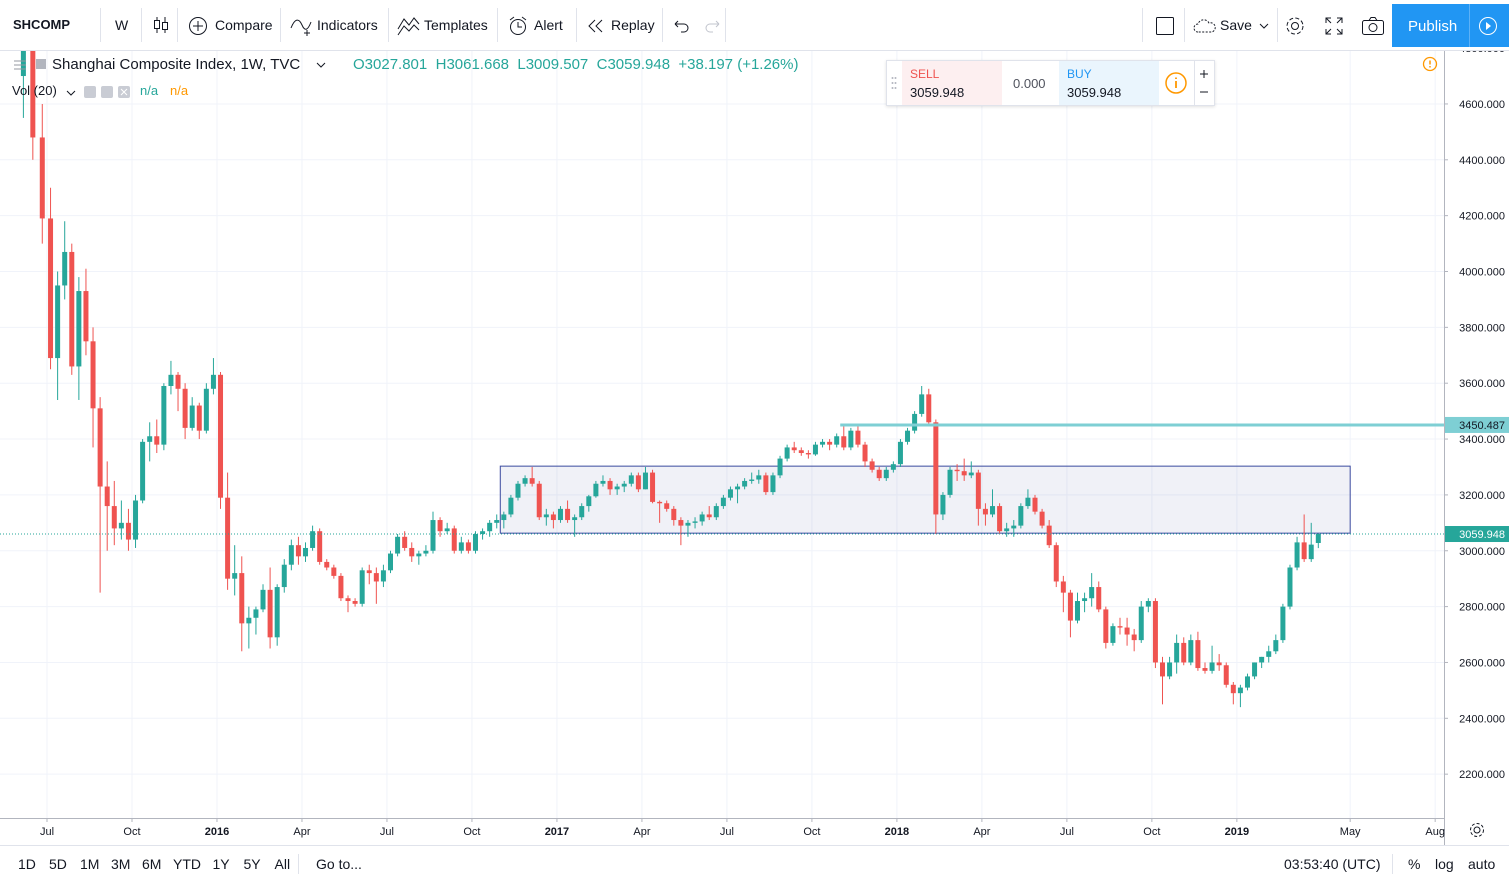 The width and height of the screenshot is (1509, 882). I want to click on auto-toggle: auto, so click(1482, 864).